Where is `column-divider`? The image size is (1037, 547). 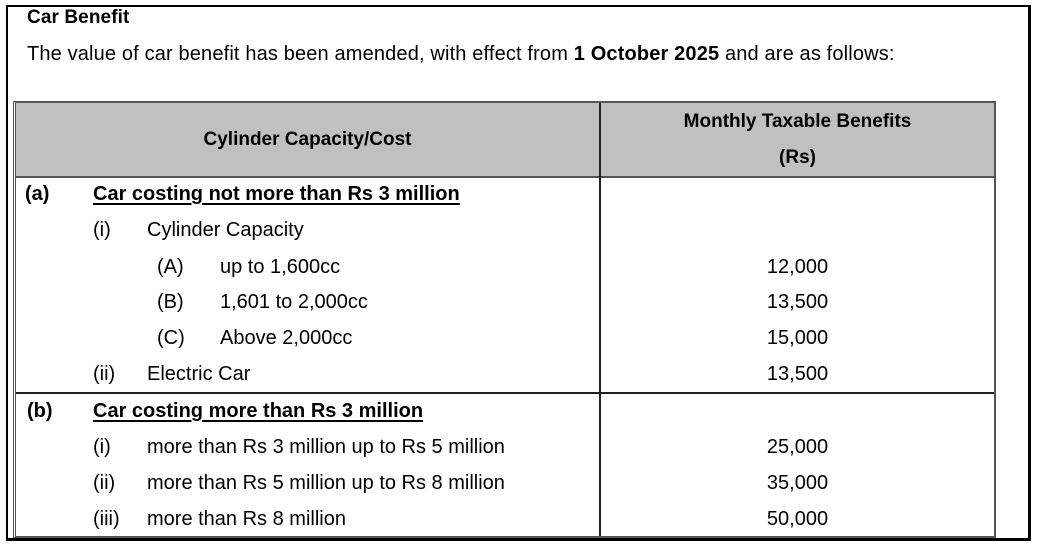
column-divider is located at coordinates (600, 319).